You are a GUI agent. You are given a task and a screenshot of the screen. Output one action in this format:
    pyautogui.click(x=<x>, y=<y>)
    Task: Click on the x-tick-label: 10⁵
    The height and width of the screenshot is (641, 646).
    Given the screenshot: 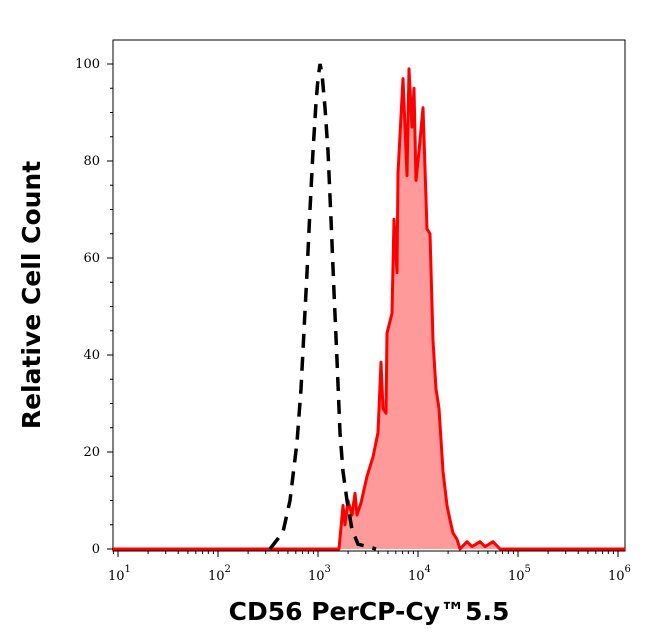 What is the action you would take?
    pyautogui.click(x=519, y=574)
    